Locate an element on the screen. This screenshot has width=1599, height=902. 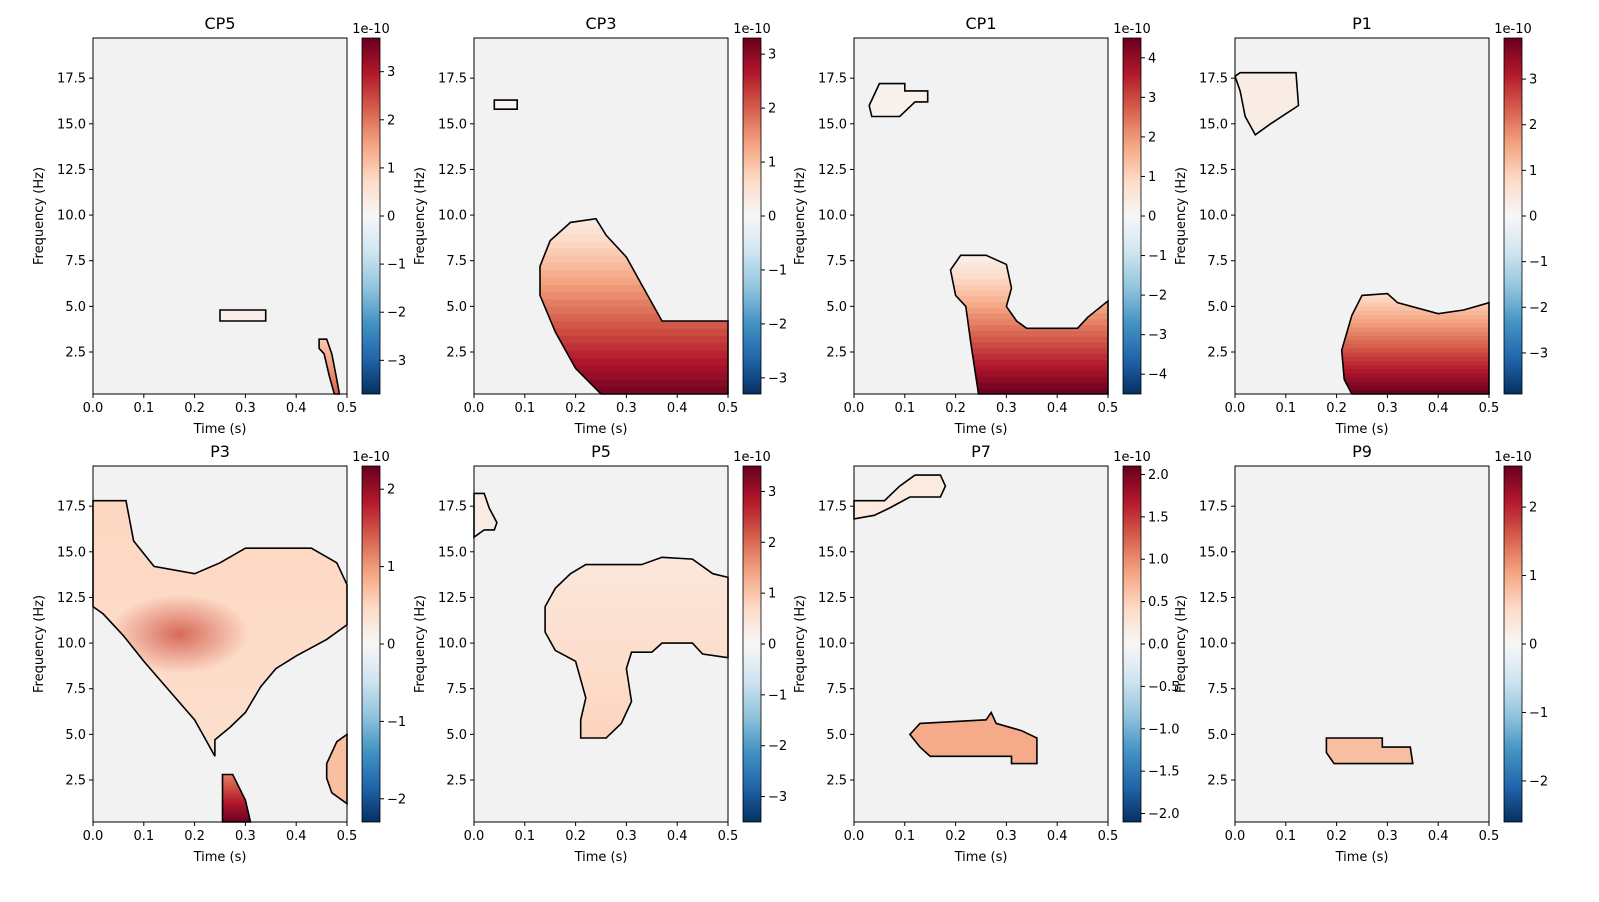
x-tick-label: 0.5 is located at coordinates (728, 408).